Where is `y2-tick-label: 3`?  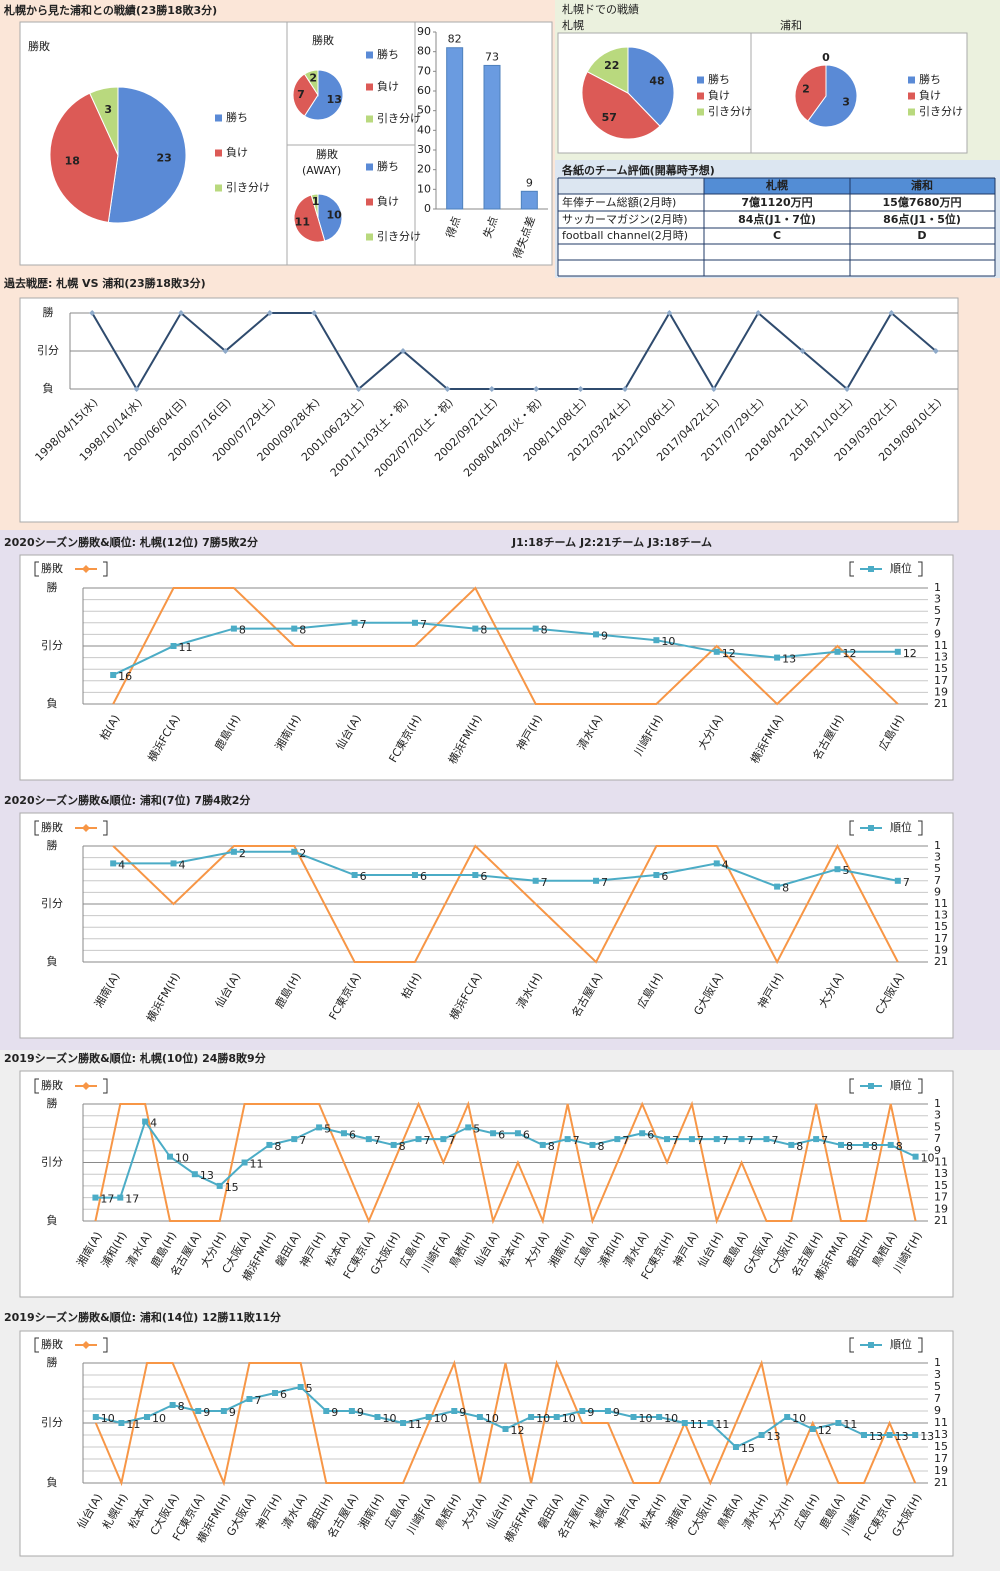
y2-tick-label: 3 is located at coordinates (937, 1374).